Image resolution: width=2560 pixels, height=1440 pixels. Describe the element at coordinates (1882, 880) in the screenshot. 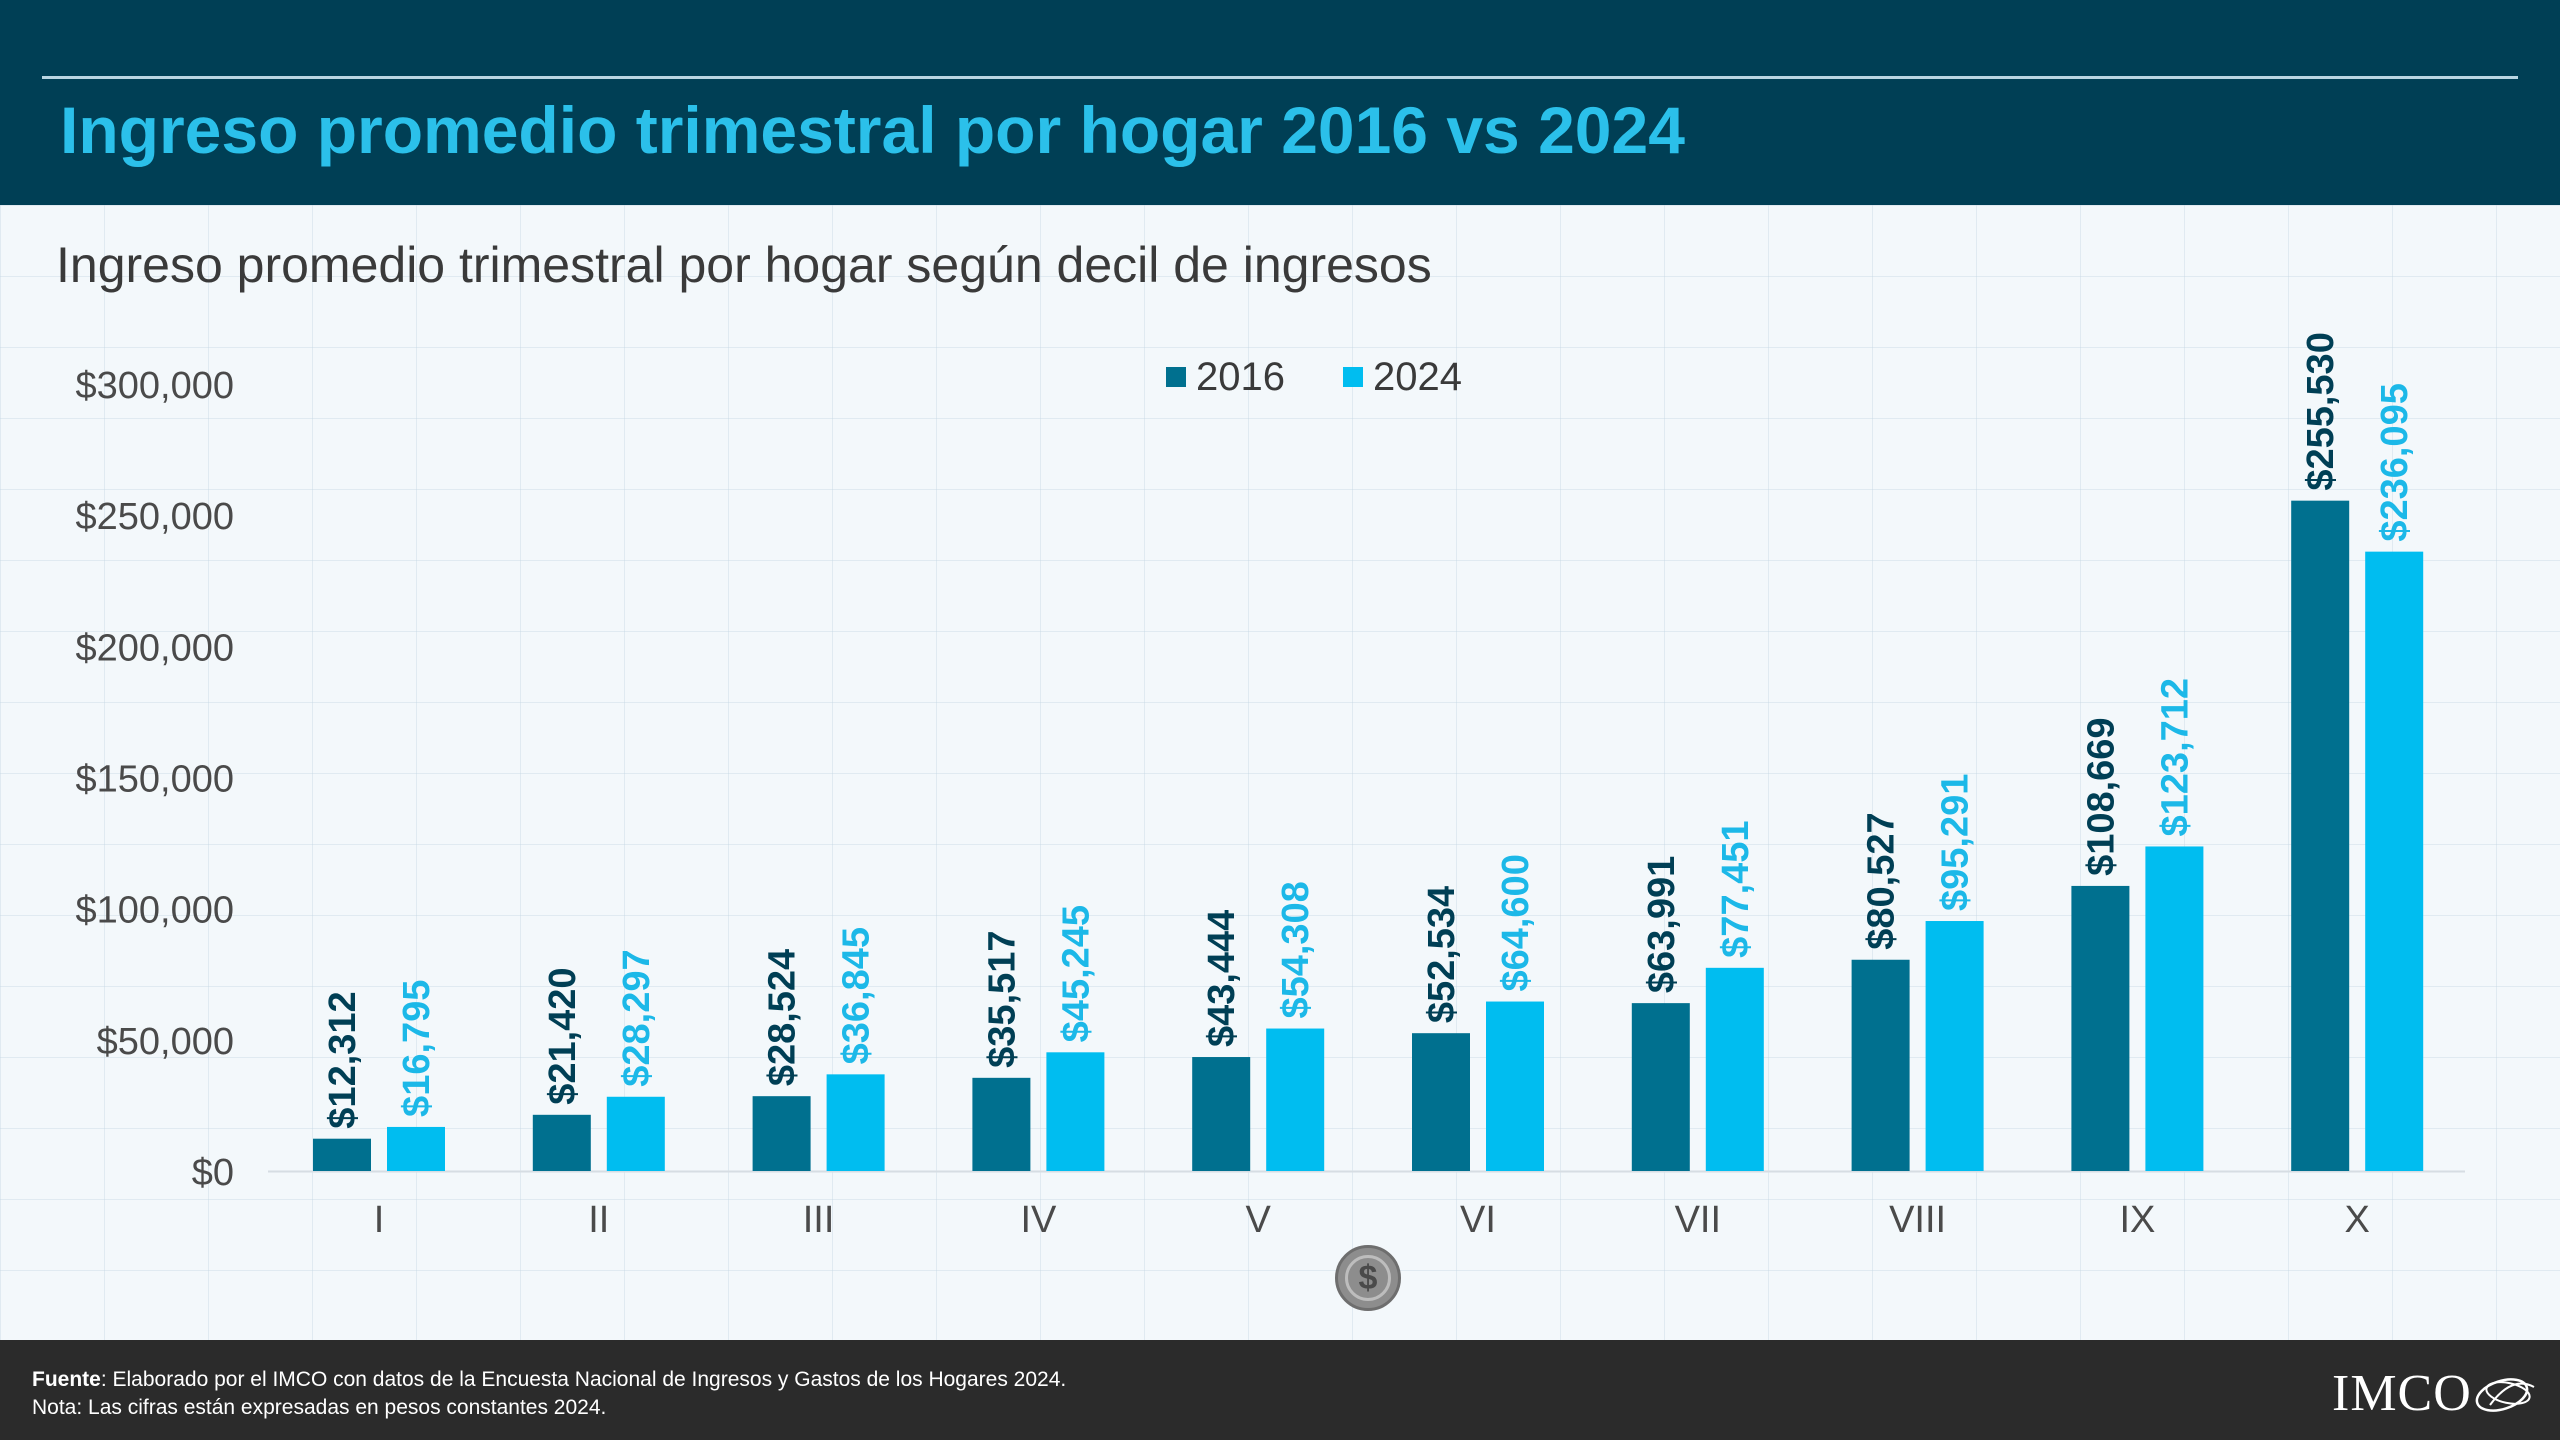

I see `data-label-2016-VIII: $80,527` at that location.